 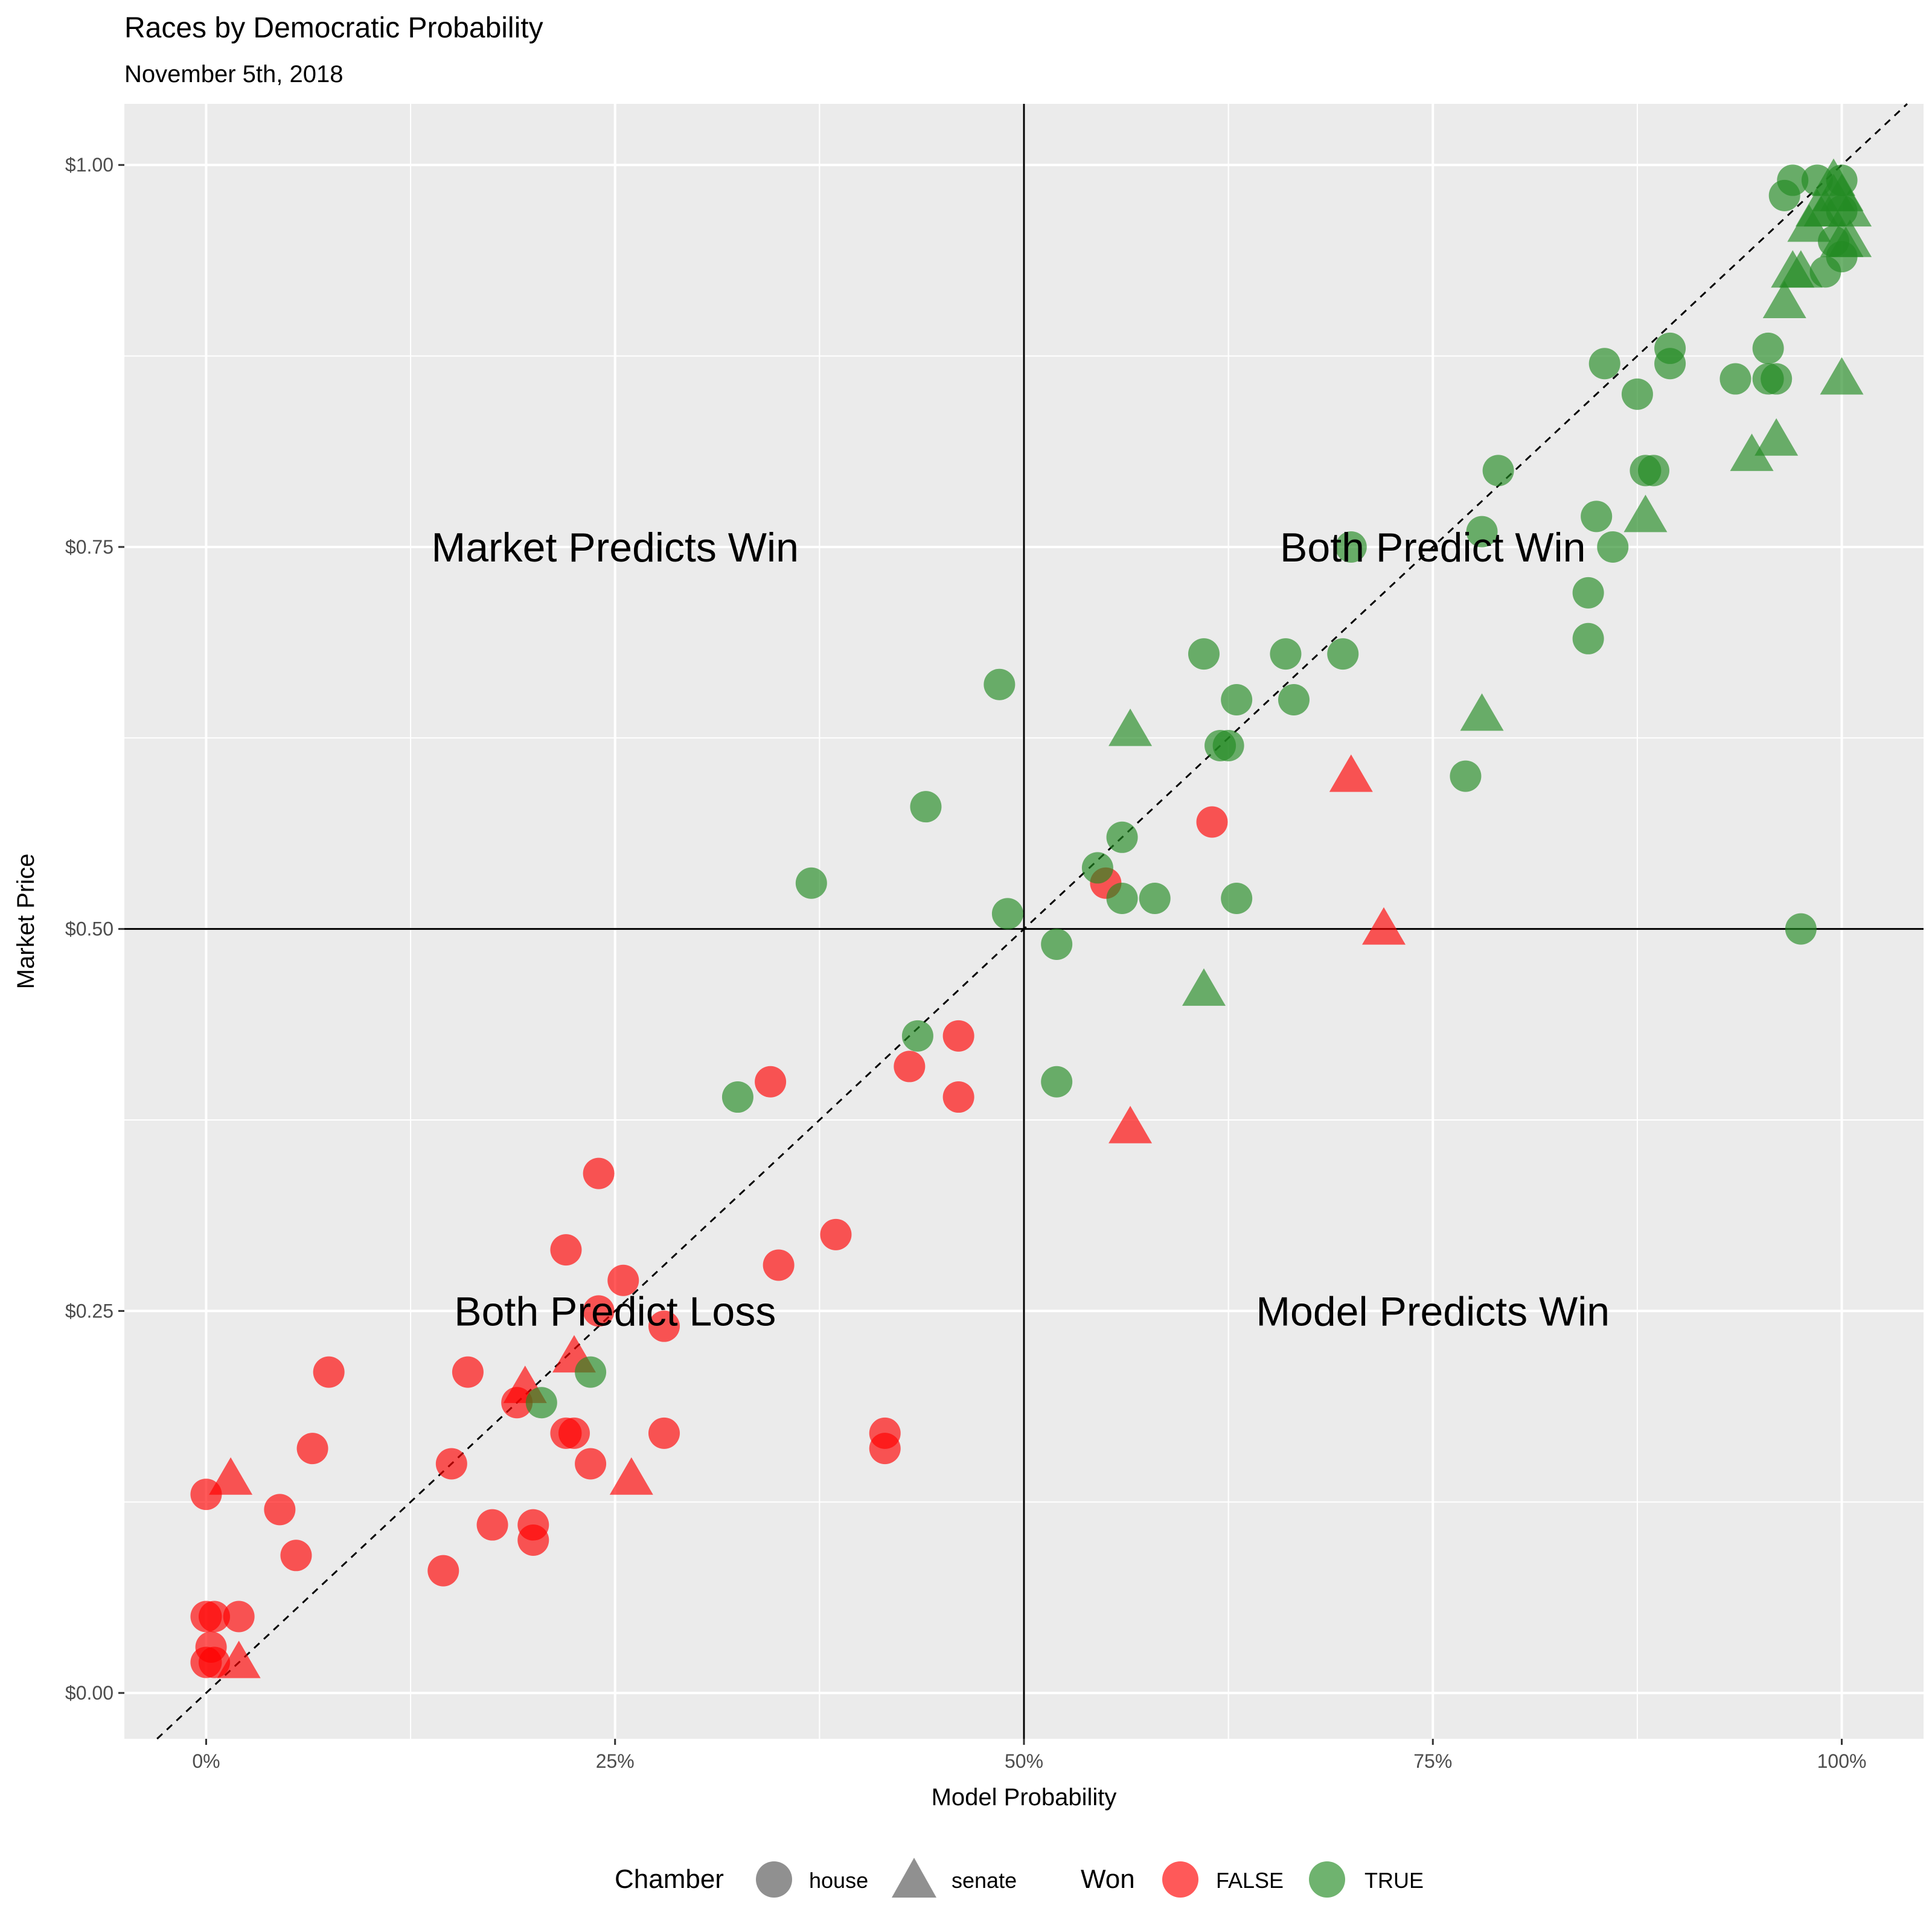 I want to click on y-tick-label: $0.00, so click(x=89, y=1693).